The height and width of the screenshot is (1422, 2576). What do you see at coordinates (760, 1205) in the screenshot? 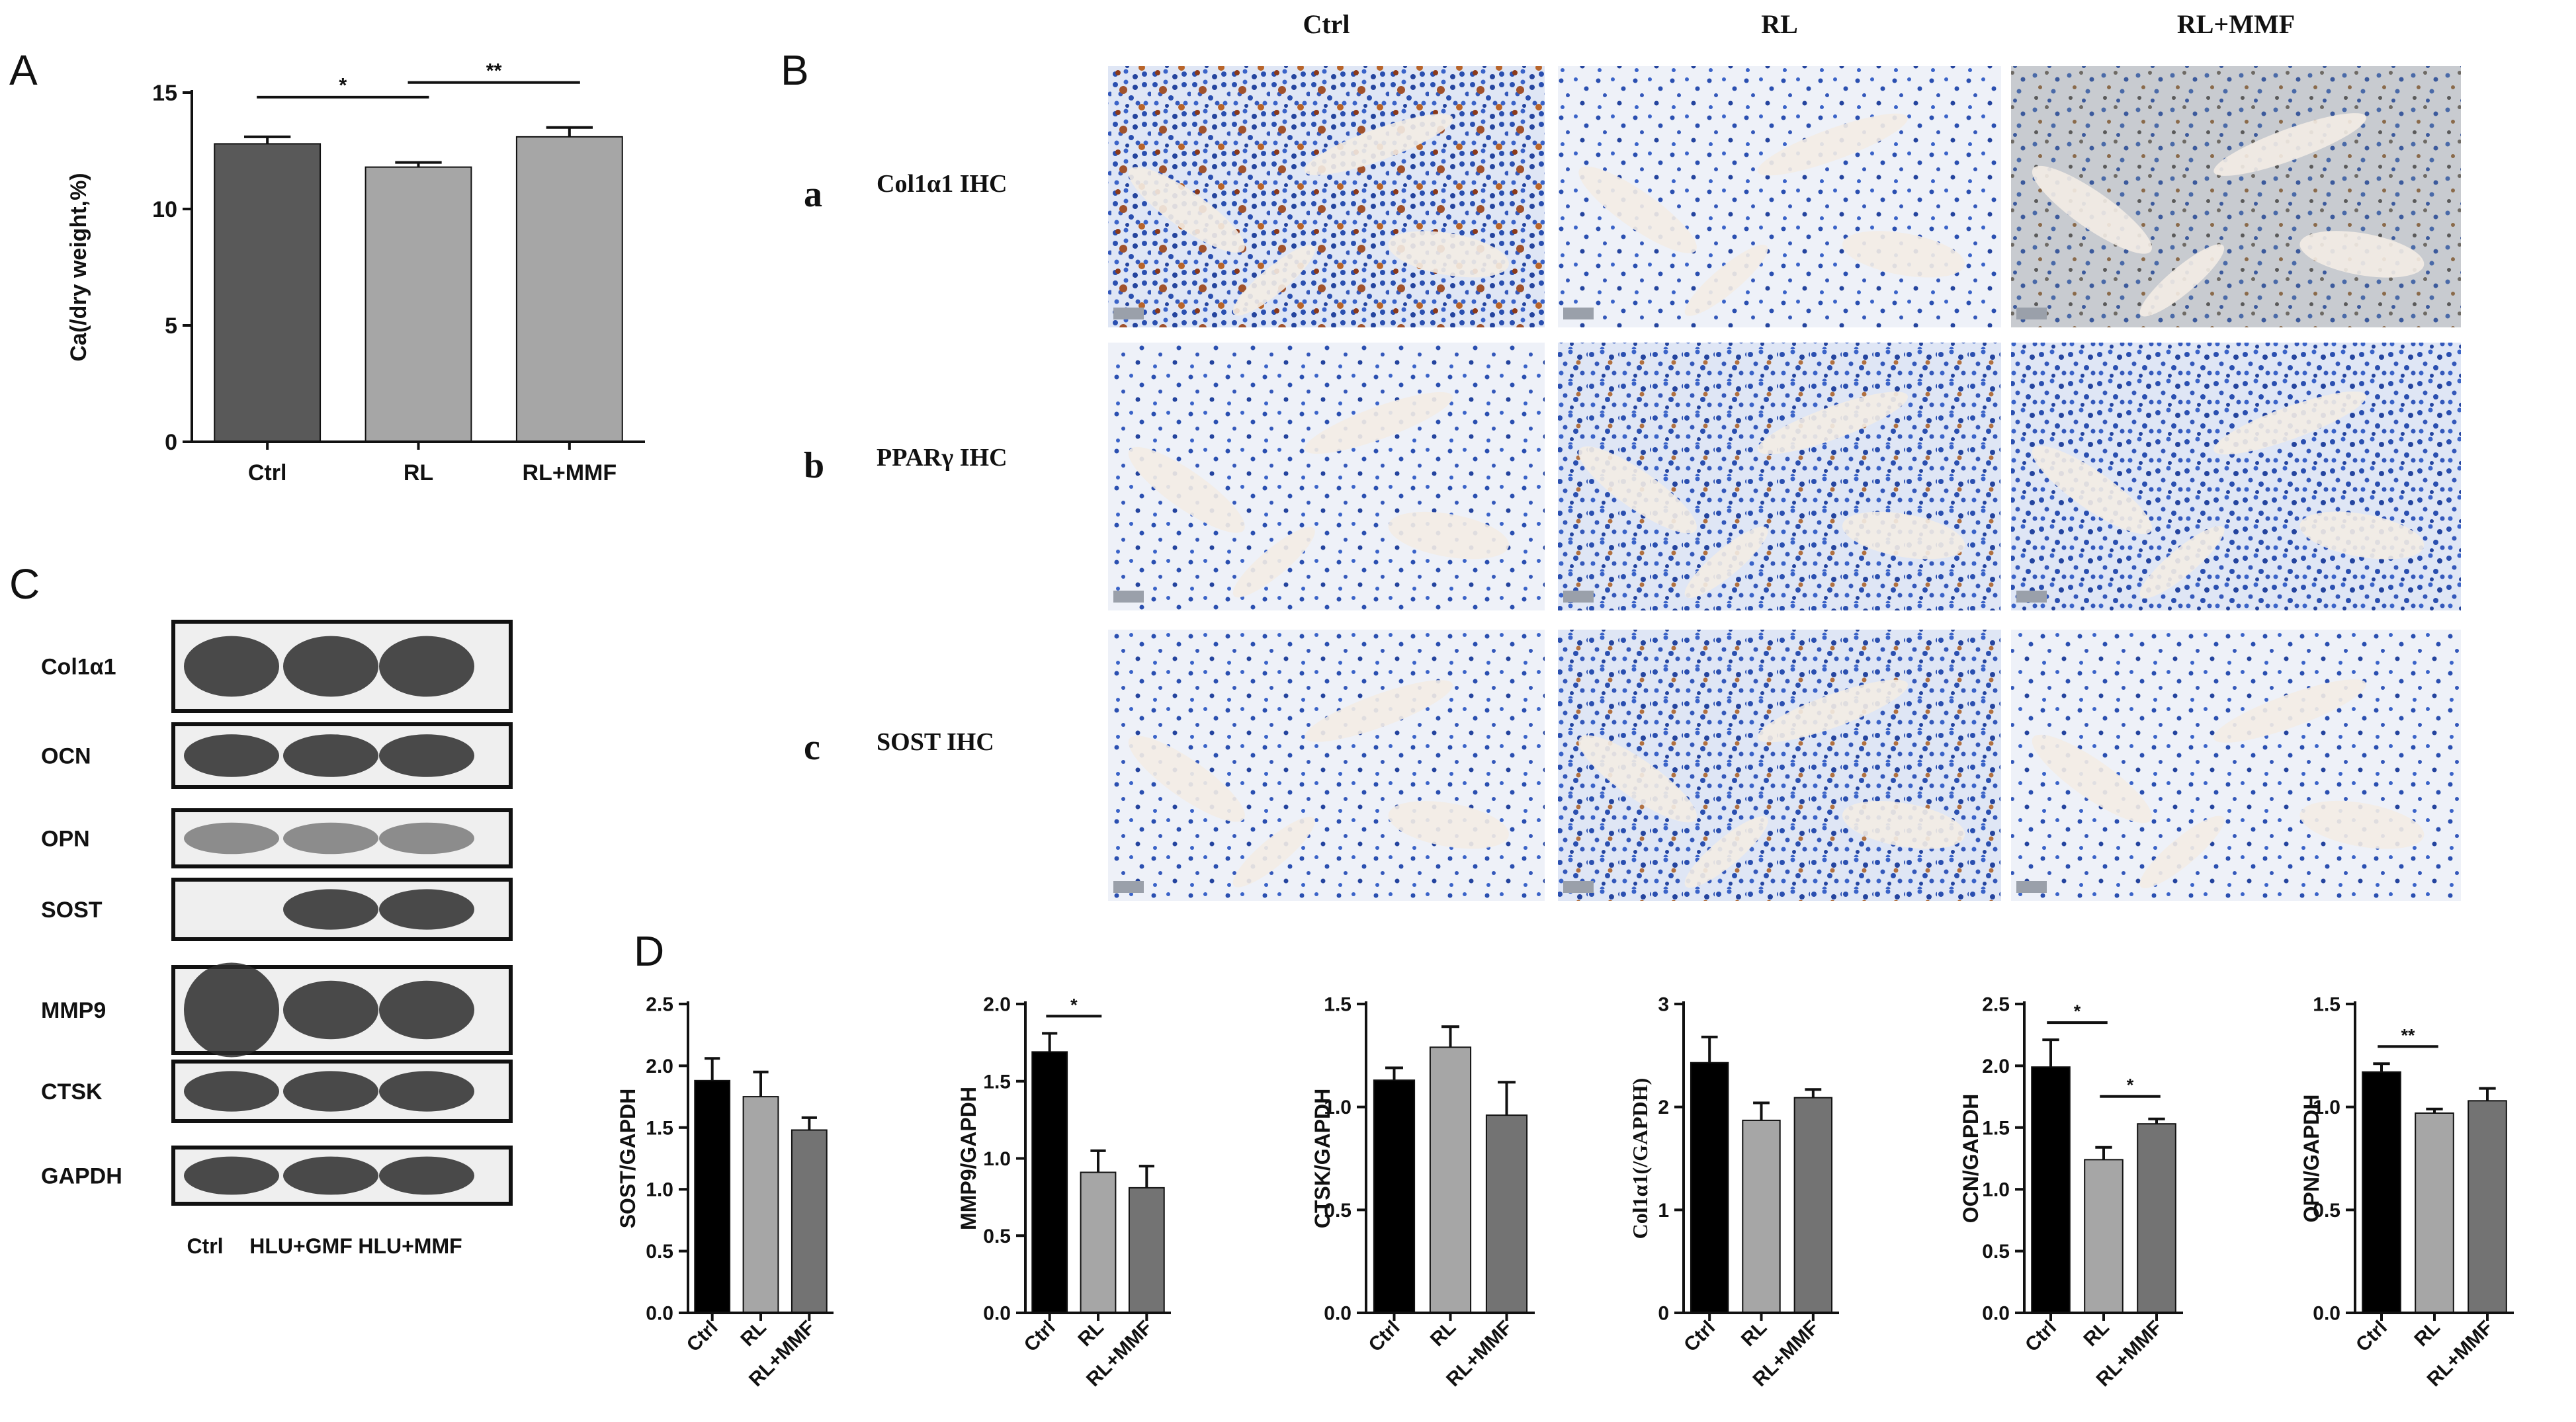
I see `chart-d1-bar-rl` at bounding box center [760, 1205].